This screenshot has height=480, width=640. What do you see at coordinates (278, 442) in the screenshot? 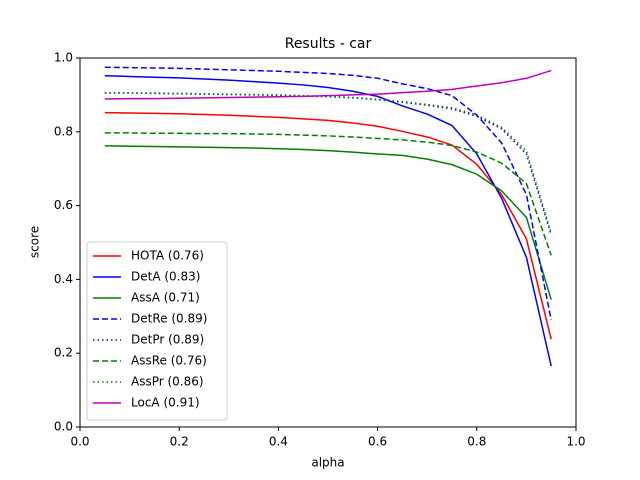
I see `x-tick-label: 0.4` at bounding box center [278, 442].